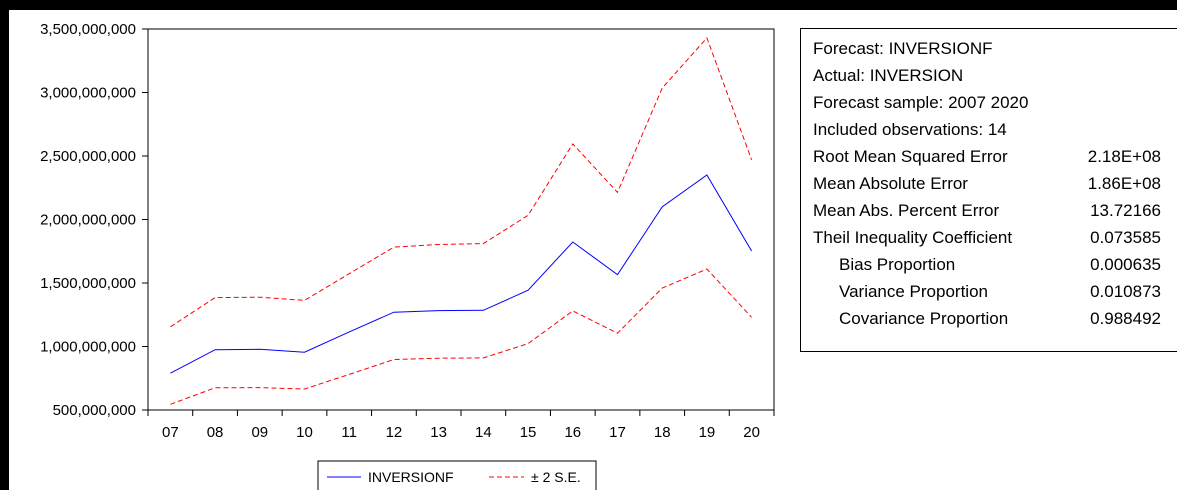 This screenshot has height=490, width=1177. What do you see at coordinates (921, 102) in the screenshot?
I see `stat-label: Forecast sample: 2007 2020` at bounding box center [921, 102].